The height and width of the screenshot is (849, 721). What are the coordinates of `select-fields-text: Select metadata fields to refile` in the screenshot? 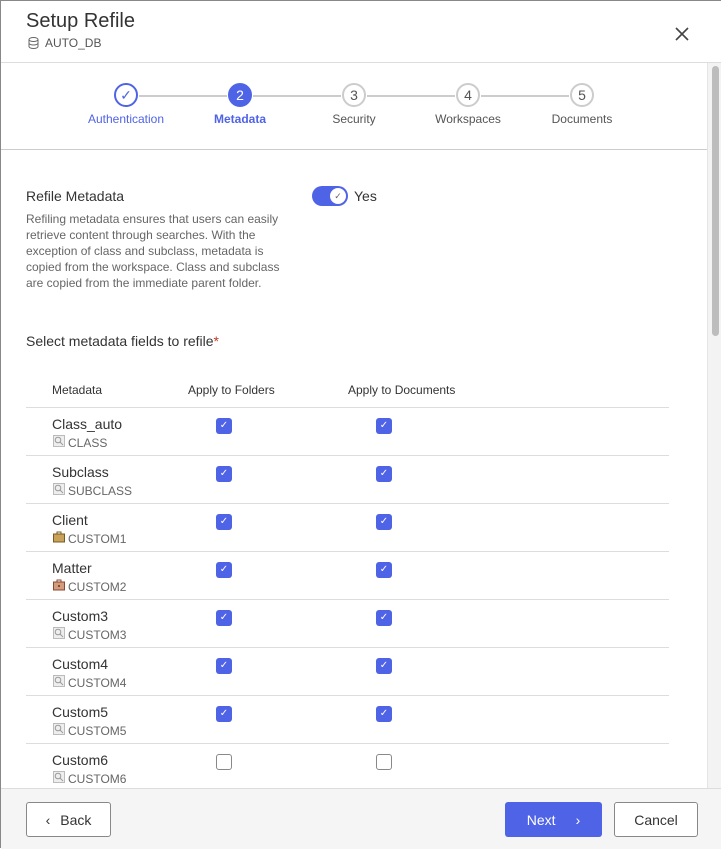 It's located at (120, 341).